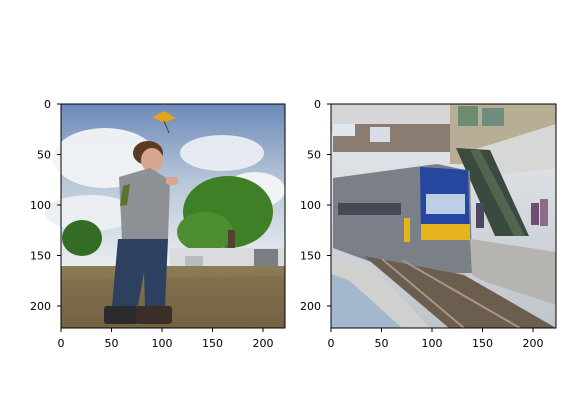 This screenshot has width=586, height=418. Describe the element at coordinates (263, 343) in the screenshot. I see `left-x-tick-label: 200` at that location.